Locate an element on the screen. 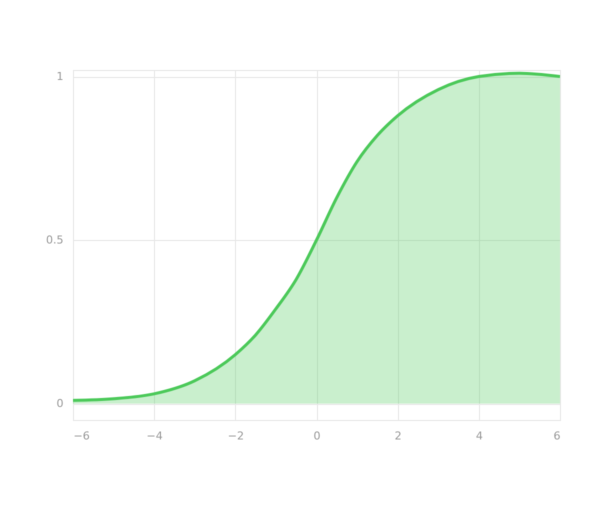  x-tick-label: 2 is located at coordinates (398, 436).